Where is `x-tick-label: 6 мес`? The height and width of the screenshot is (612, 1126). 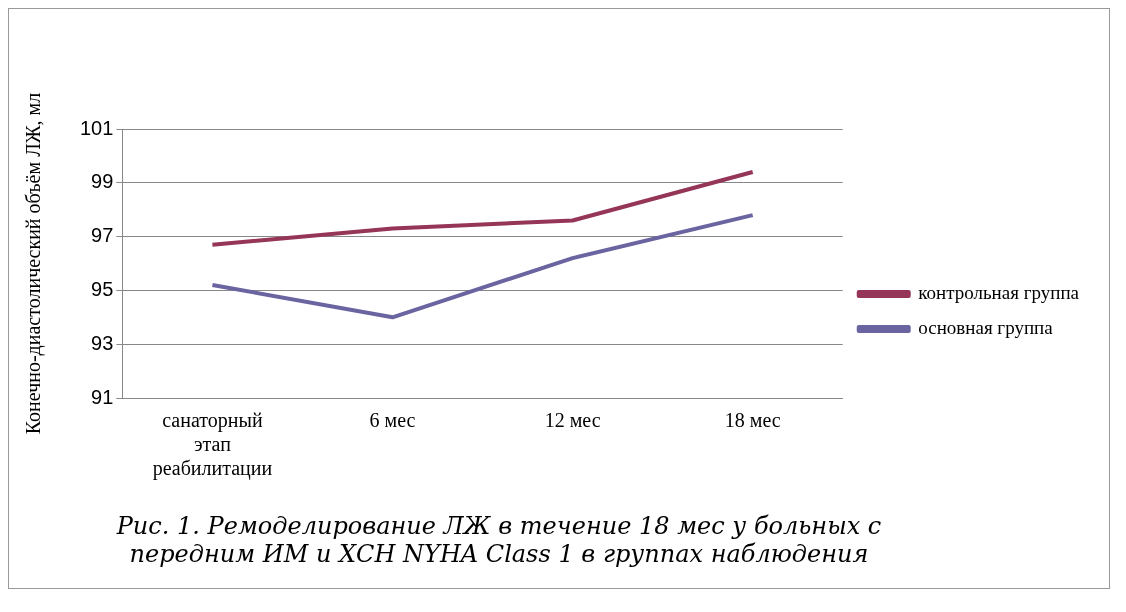 x-tick-label: 6 мес is located at coordinates (392, 420).